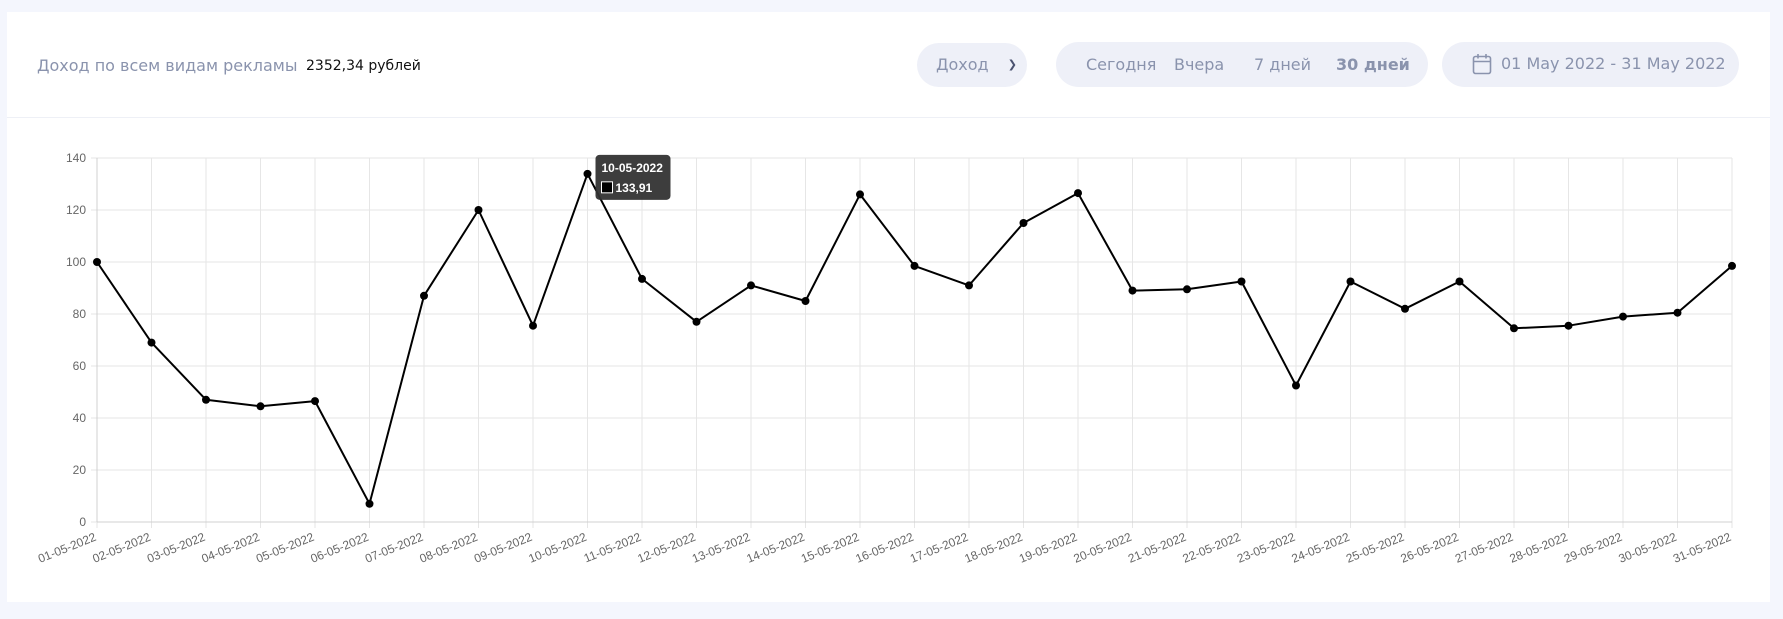 The width and height of the screenshot is (1783, 619). What do you see at coordinates (1613, 63) in the screenshot?
I see `date-range-text: 01 May 2022 - 31 May 2022` at bounding box center [1613, 63].